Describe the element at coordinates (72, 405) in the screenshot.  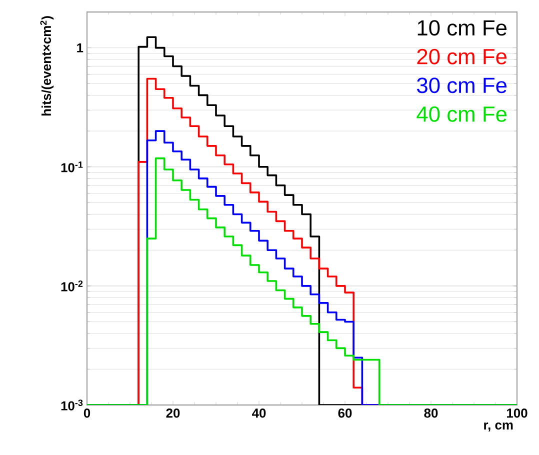
I see `y-tick-label: 10$^{-3}$` at that location.